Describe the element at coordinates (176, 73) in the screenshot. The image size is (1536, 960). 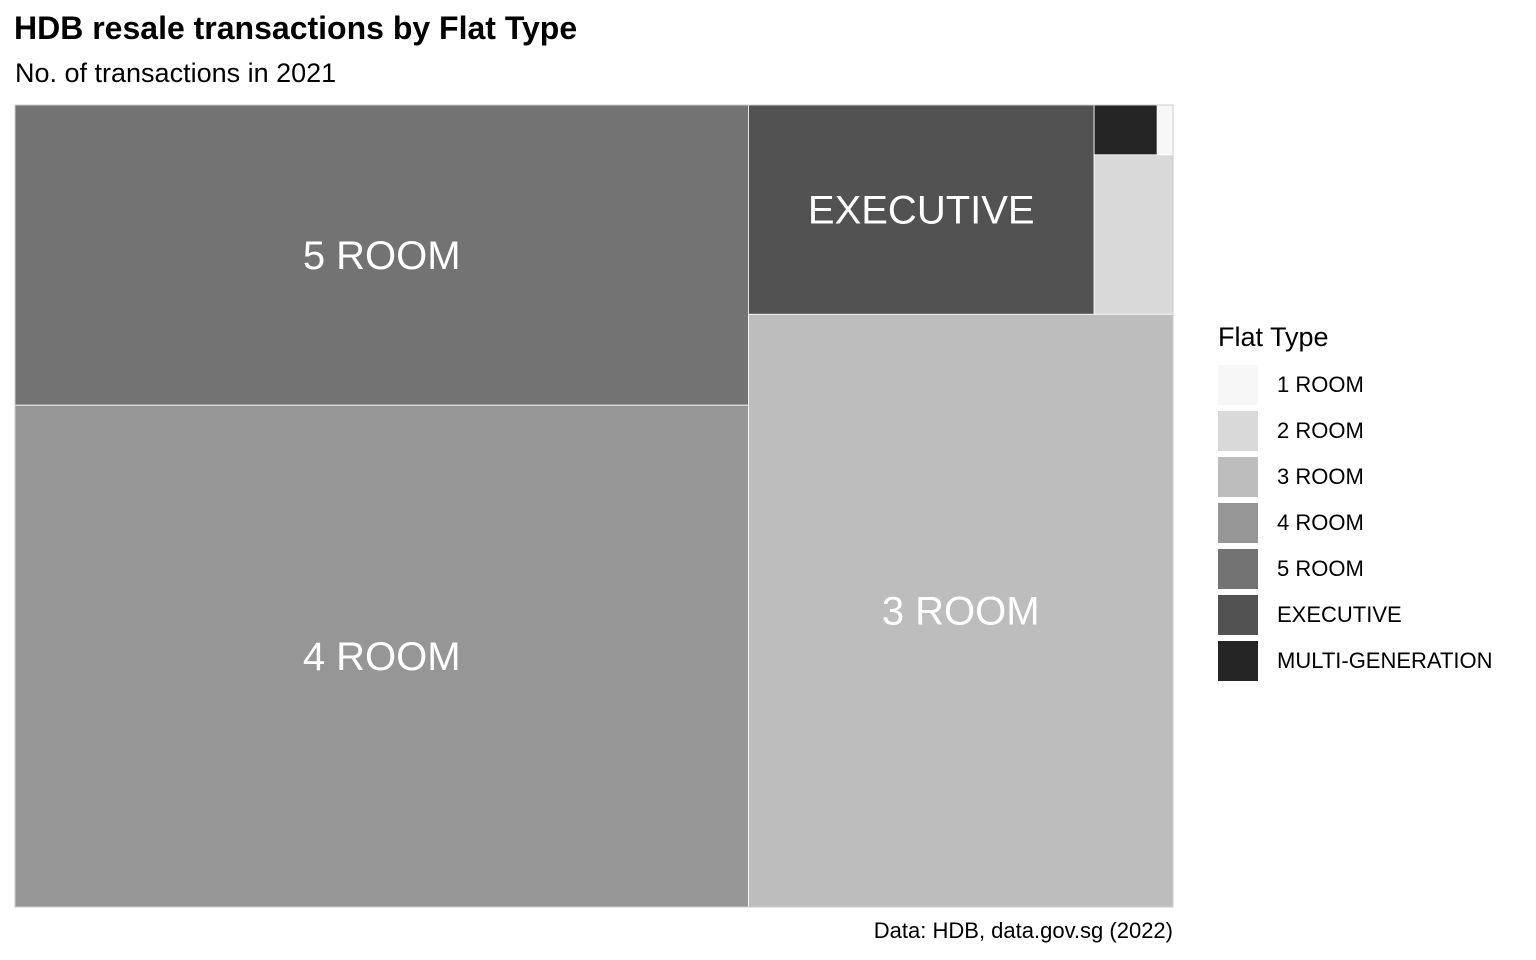
I see `chart-subtitle: No. of transactions in 2021` at that location.